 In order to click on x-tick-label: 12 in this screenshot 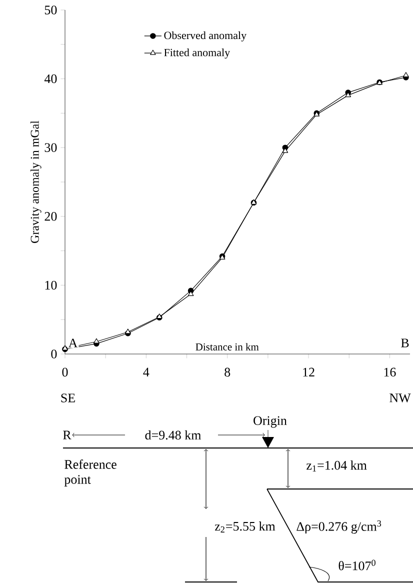, I will do `click(308, 372)`.